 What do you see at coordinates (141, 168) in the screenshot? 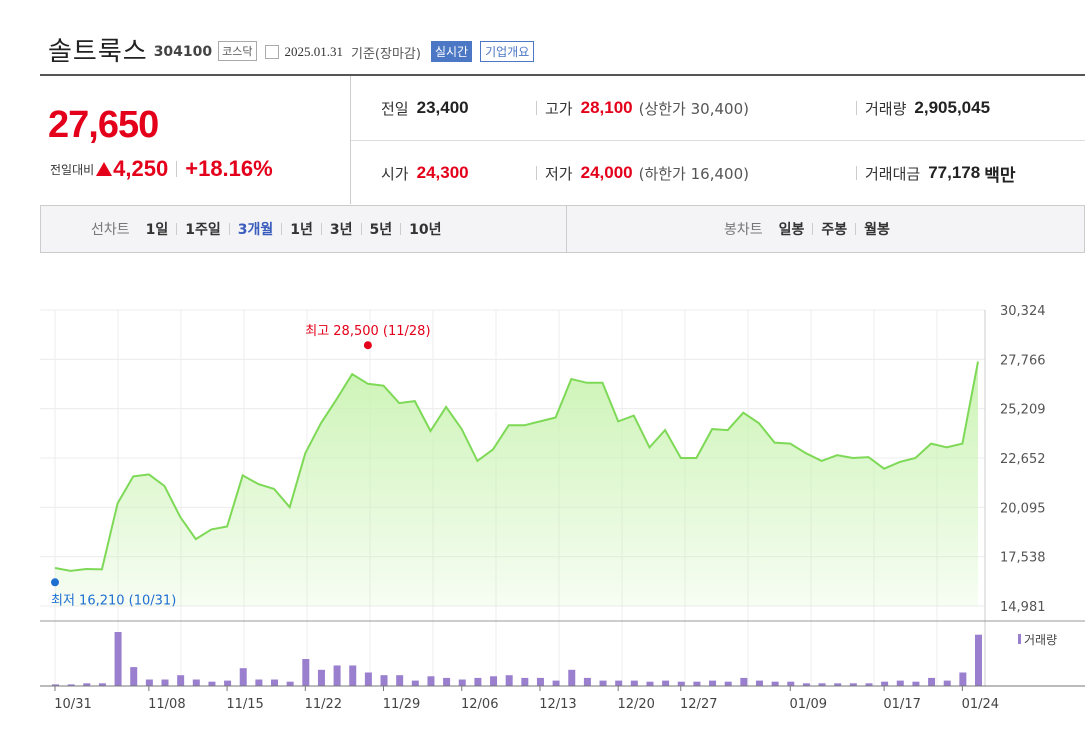
I see `change-amount: 4,250` at bounding box center [141, 168].